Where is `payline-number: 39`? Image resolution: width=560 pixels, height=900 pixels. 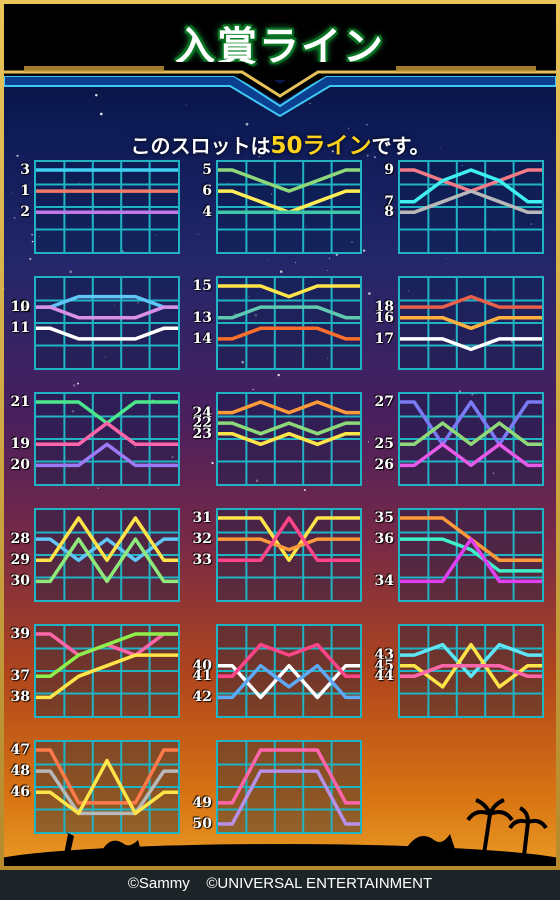
payline-number: 39 is located at coordinates (20, 634).